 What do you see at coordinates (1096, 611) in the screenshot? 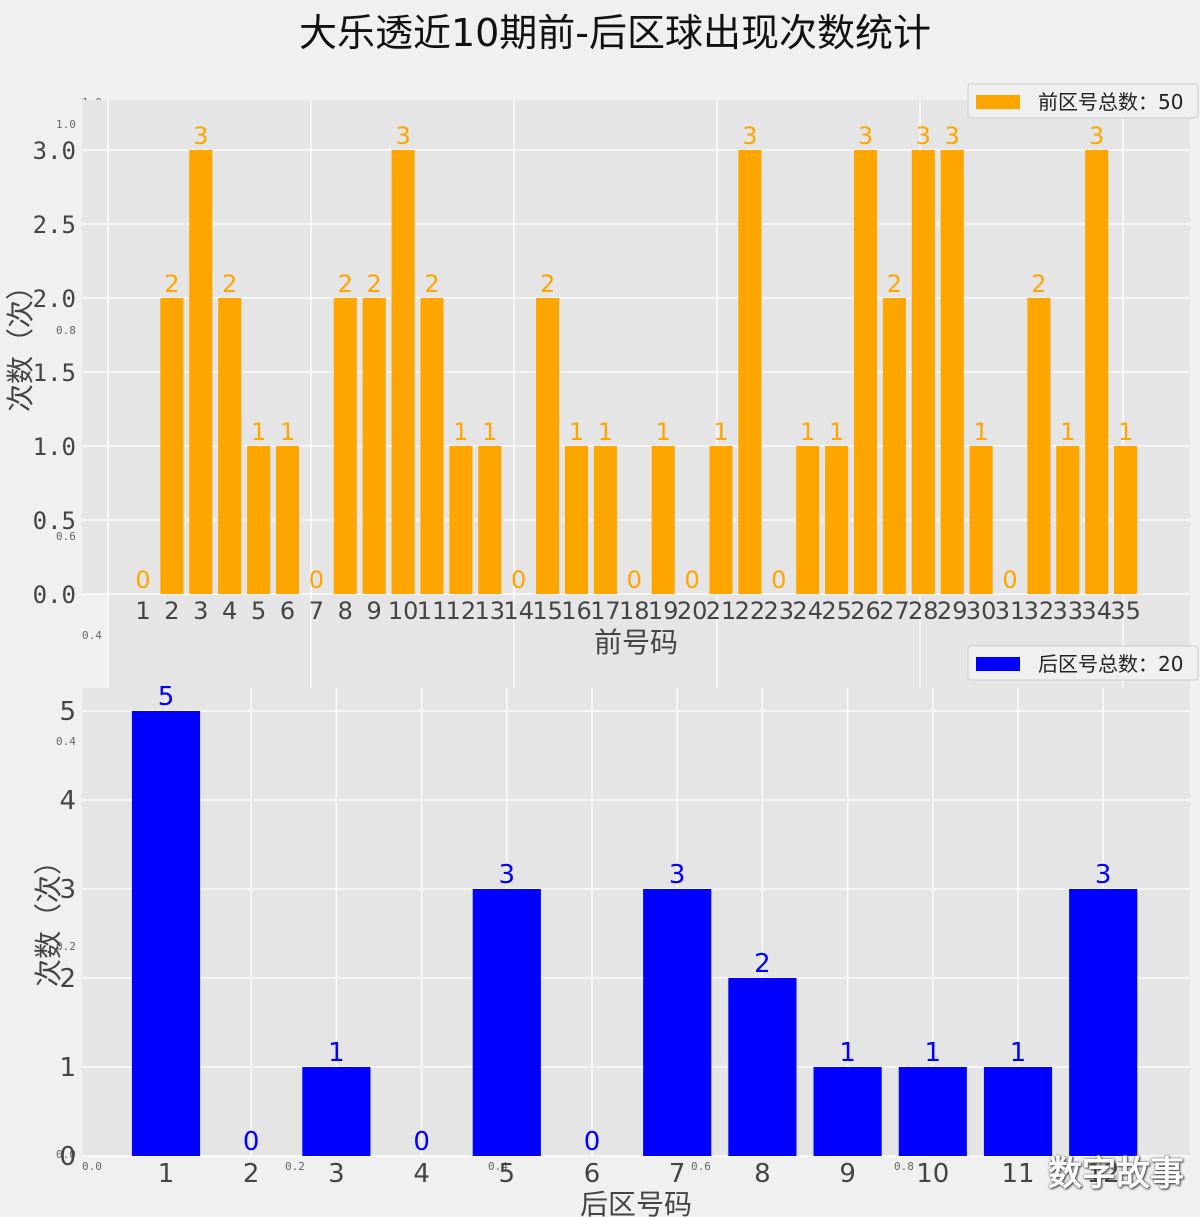
I see `x-tick-label: 34` at bounding box center [1096, 611].